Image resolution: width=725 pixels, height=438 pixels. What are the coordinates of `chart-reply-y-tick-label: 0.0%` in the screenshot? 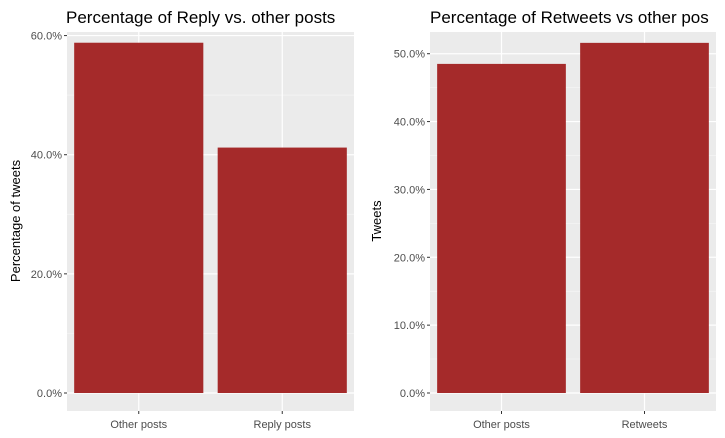 It's located at (49, 394).